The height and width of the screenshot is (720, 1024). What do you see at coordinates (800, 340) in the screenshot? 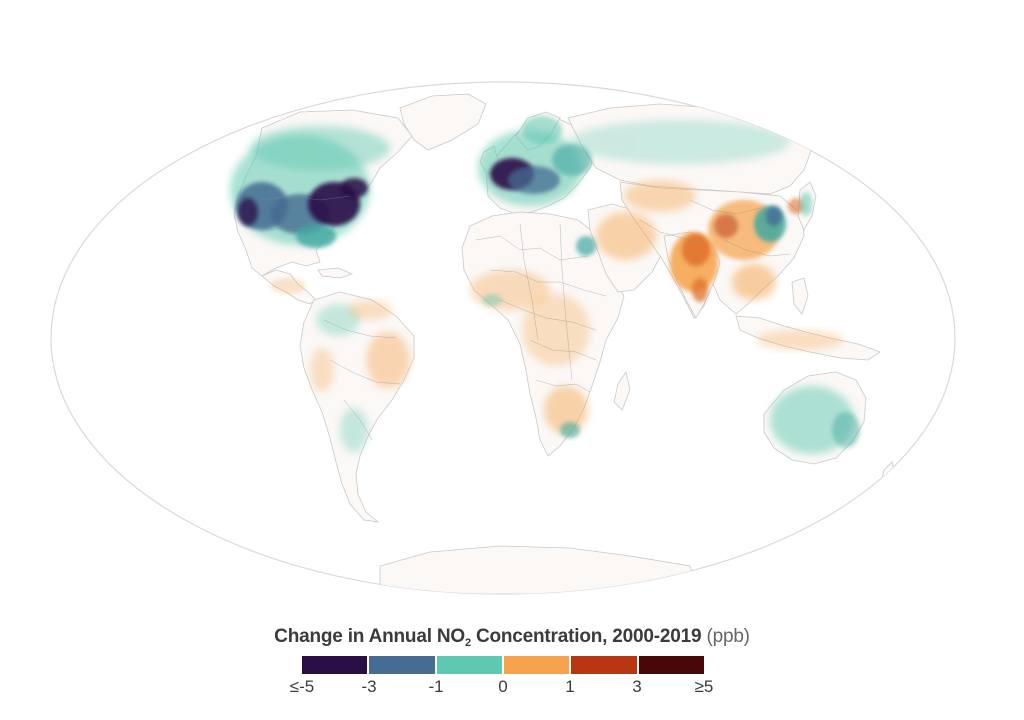
I see `indonesia-mix` at bounding box center [800, 340].